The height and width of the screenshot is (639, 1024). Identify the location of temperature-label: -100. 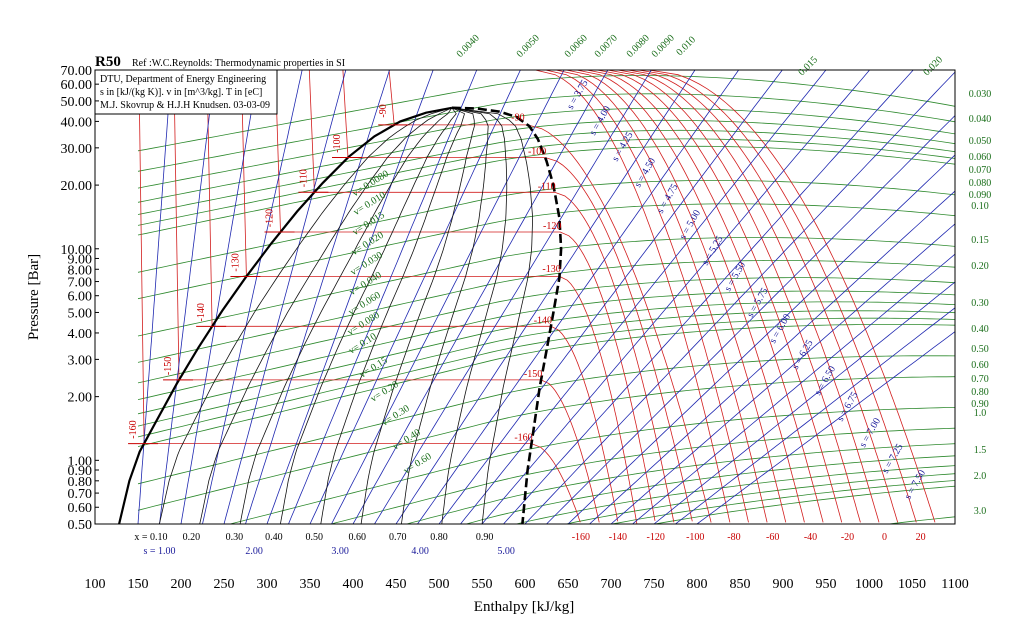
(695, 537).